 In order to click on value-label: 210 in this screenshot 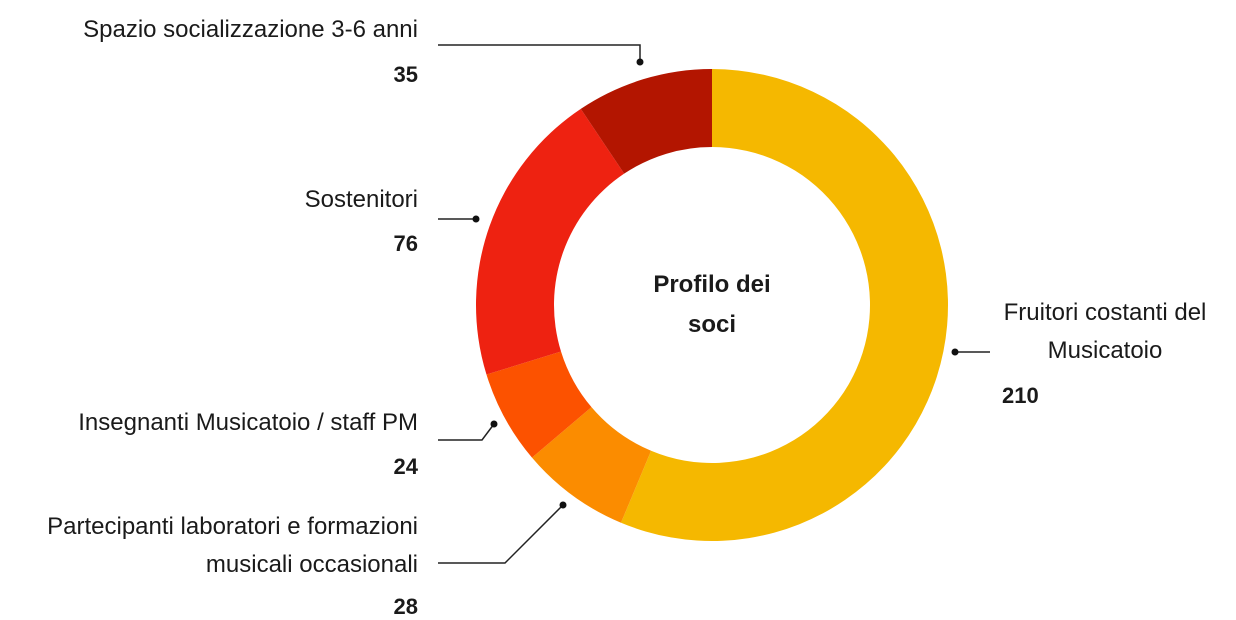, I will do `click(1020, 395)`.